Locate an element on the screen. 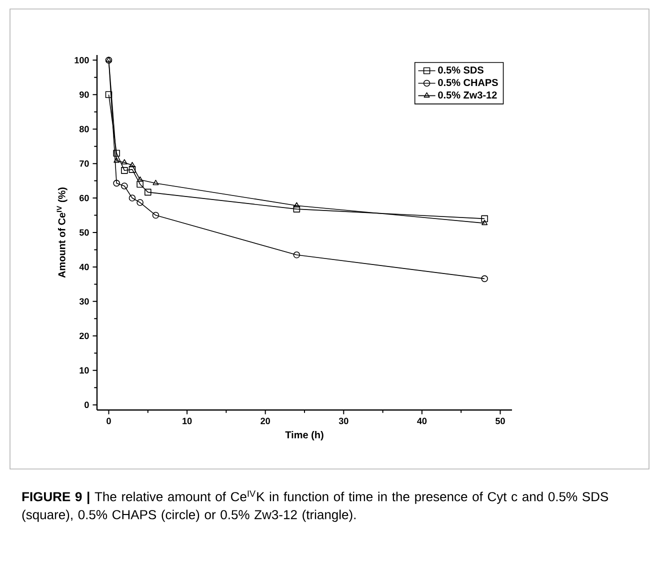 Image resolution: width=659 pixels, height=579 pixels. legend-label: 0.5% SDS is located at coordinates (461, 70).